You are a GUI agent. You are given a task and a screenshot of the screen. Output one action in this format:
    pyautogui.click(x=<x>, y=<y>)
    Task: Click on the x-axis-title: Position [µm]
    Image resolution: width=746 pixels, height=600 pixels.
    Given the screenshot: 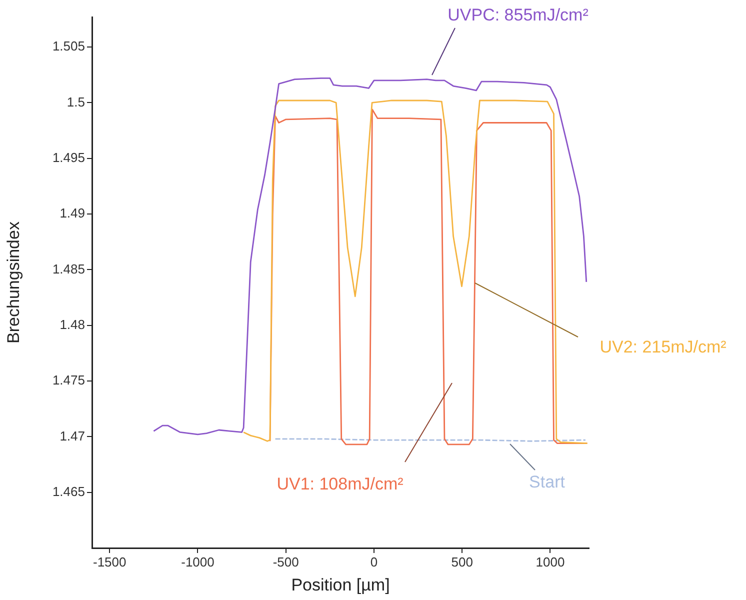 What is the action you would take?
    pyautogui.click(x=340, y=584)
    